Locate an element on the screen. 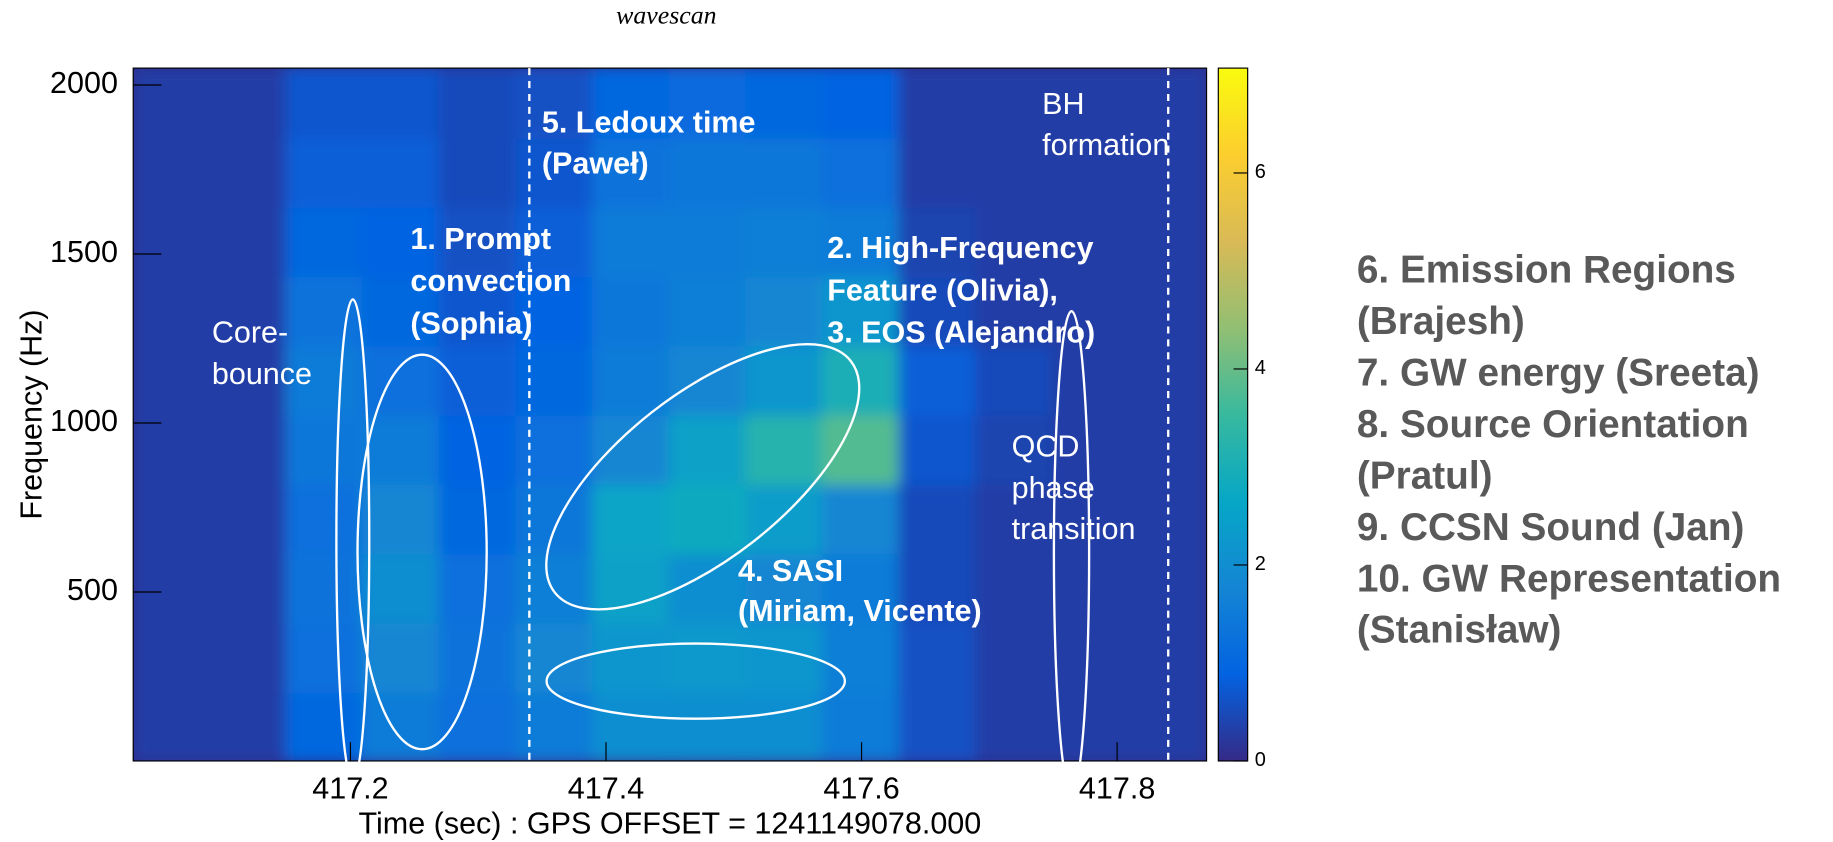 The image size is (1833, 842). side-note: (Stanisław) is located at coordinates (1459, 630).